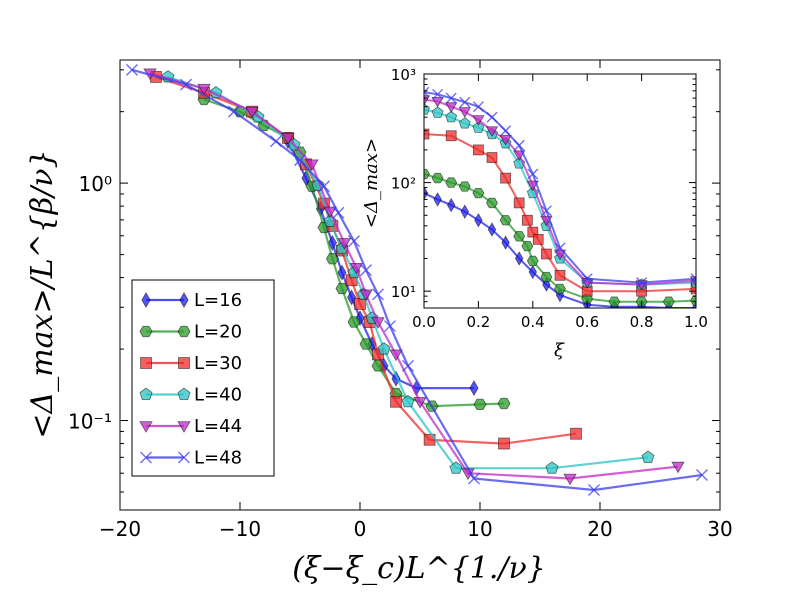 This screenshot has height=600, width=800. Describe the element at coordinates (240, 529) in the screenshot. I see `main-xtick-label: −10` at that location.